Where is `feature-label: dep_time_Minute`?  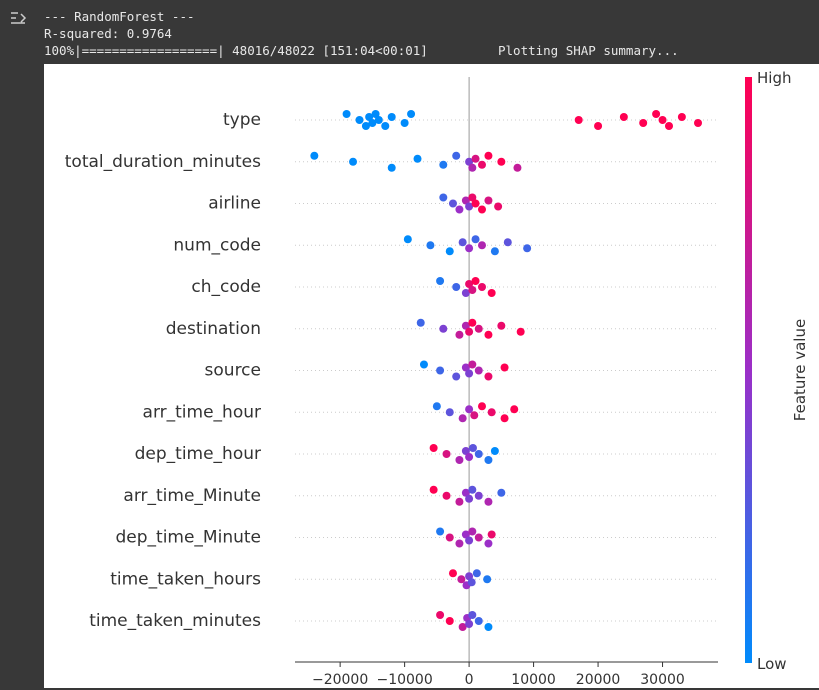 feature-label: dep_time_Minute is located at coordinates (188, 538).